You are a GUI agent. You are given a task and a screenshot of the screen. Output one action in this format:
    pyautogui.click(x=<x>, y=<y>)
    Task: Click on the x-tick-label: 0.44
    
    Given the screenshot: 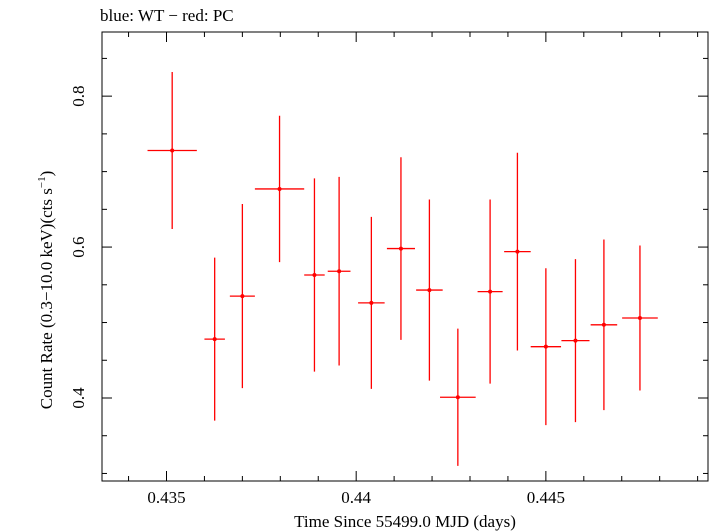 What is the action you would take?
    pyautogui.click(x=356, y=497)
    